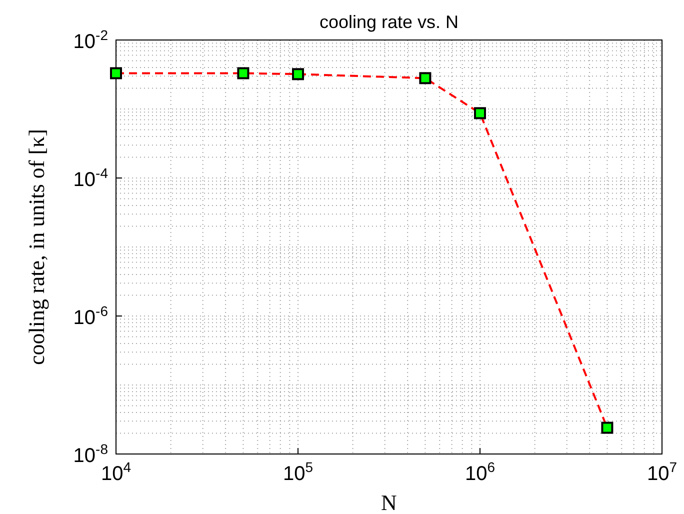  What do you see at coordinates (90, 40) in the screenshot?
I see `y-tick-label: 10$^{-2}$` at bounding box center [90, 40].